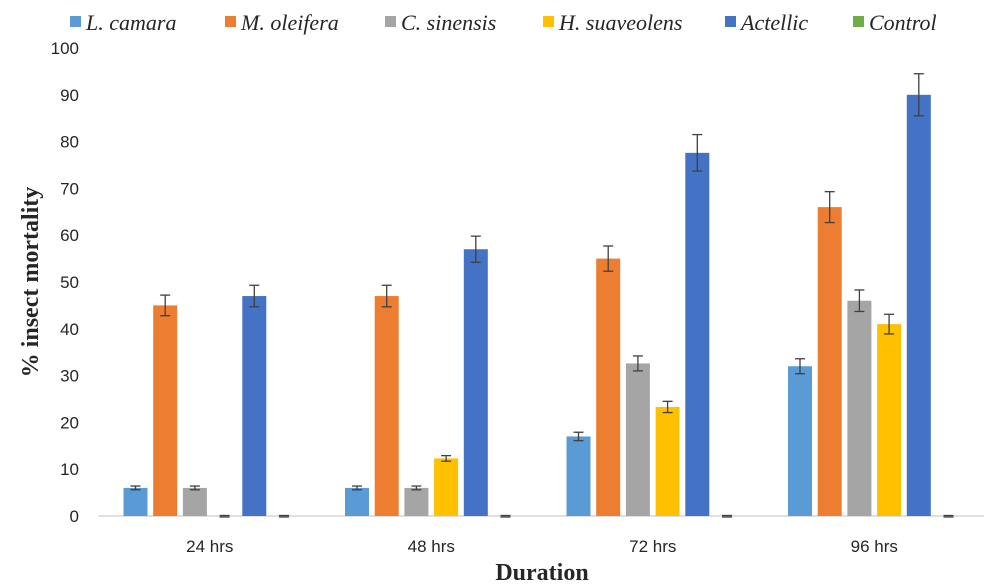  Describe the element at coordinates (69, 376) in the screenshot. I see `y-tick-label: 30` at that location.